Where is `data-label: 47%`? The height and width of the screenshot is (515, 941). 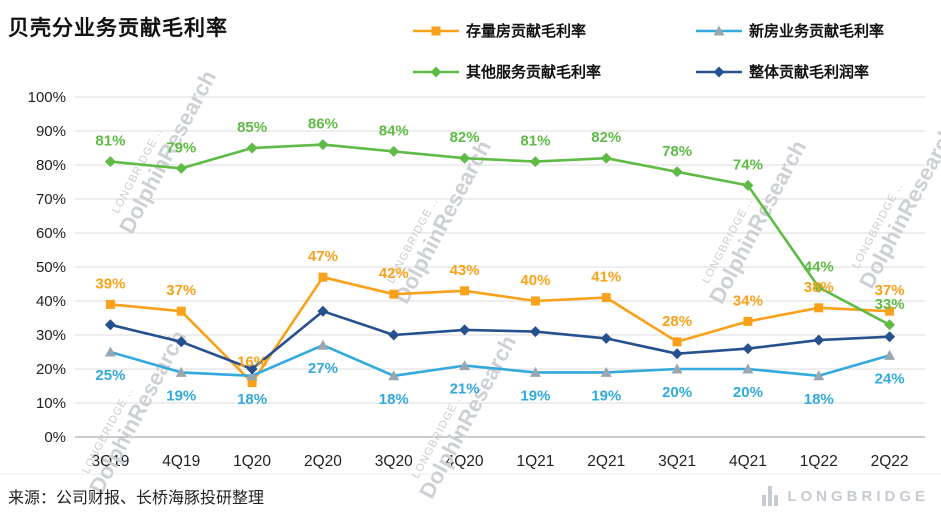 data-label: 47% is located at coordinates (323, 256).